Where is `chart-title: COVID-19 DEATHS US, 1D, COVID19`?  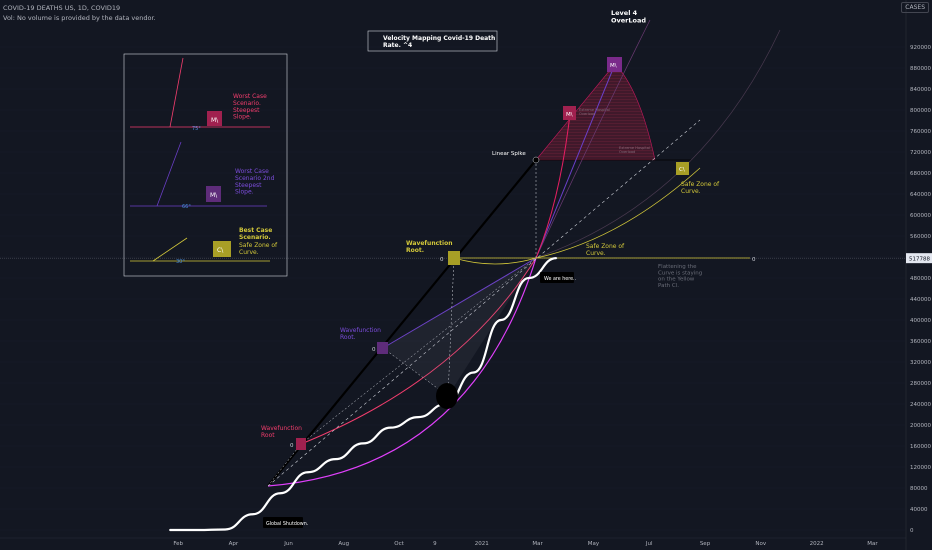 chart-title: COVID-19 DEATHS US, 1D, COVID19 is located at coordinates (62, 8).